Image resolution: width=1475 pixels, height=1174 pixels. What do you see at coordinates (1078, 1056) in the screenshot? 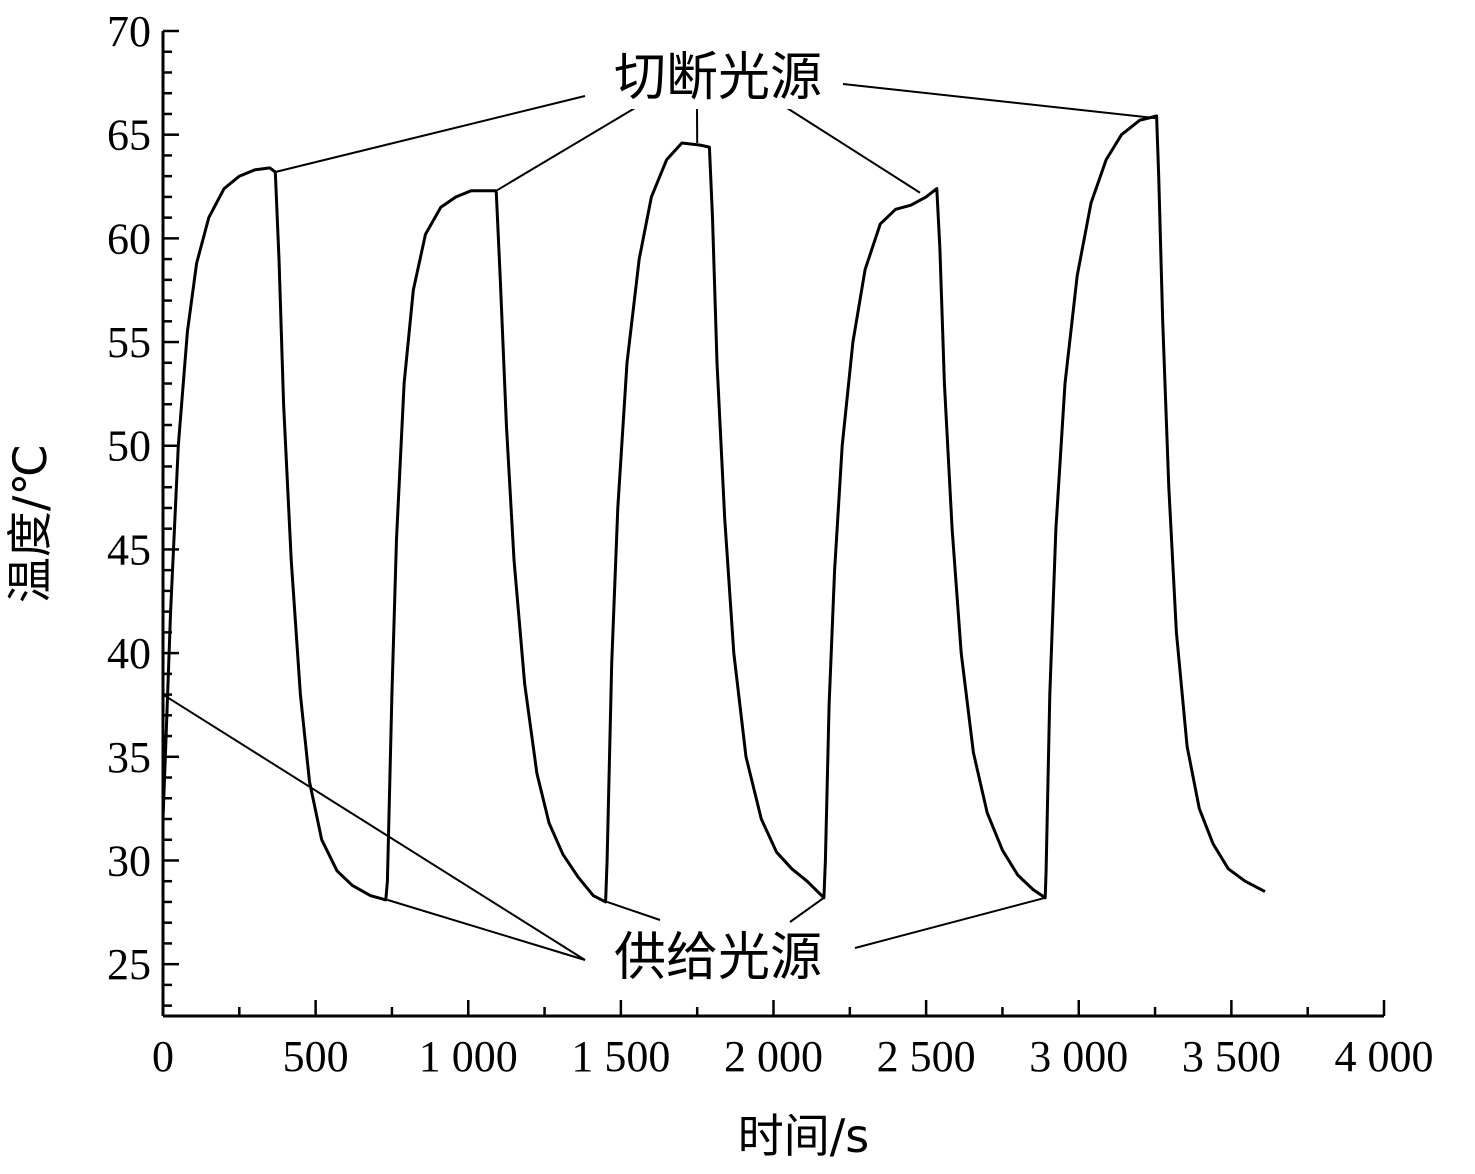
I see `x-tick-label: 3 000` at bounding box center [1078, 1056].